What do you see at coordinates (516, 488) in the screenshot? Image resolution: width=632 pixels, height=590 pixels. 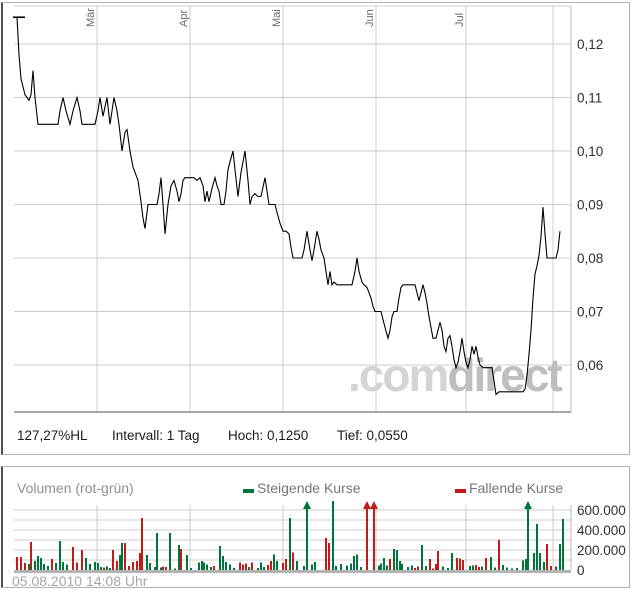 I see `legend-down-label: Fallende Kurse` at bounding box center [516, 488].